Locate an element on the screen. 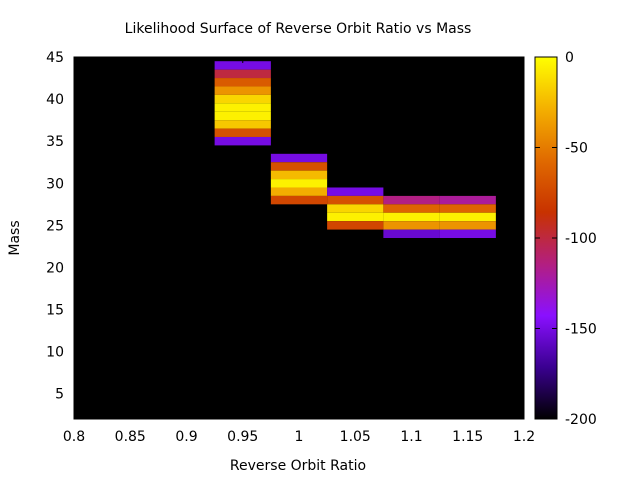  y-axis-label: Mass is located at coordinates (15, 237).